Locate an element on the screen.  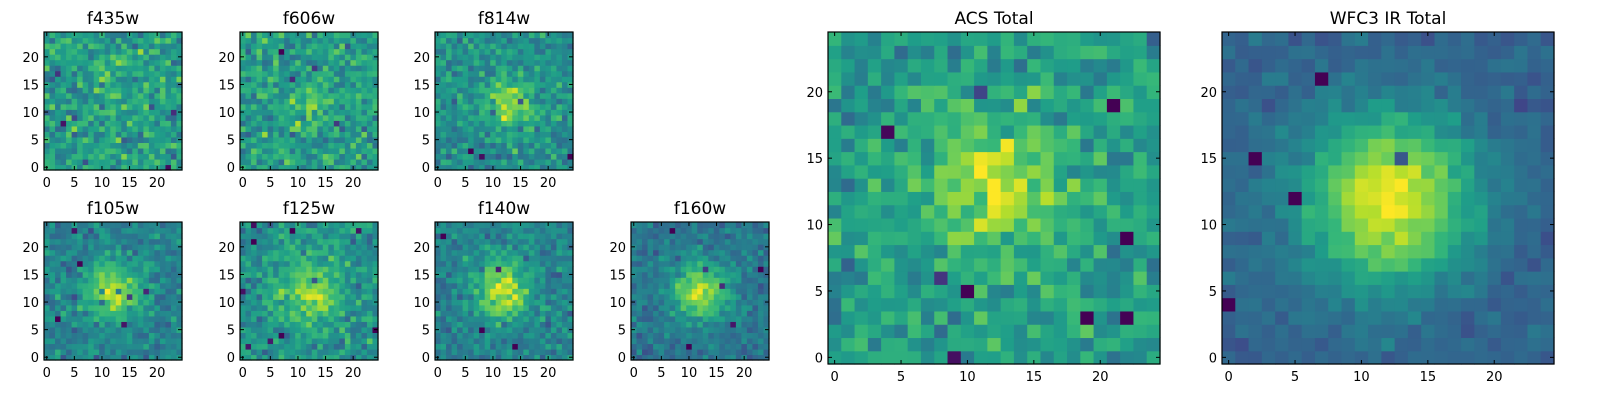
panel-title: f160w is located at coordinates (700, 209).